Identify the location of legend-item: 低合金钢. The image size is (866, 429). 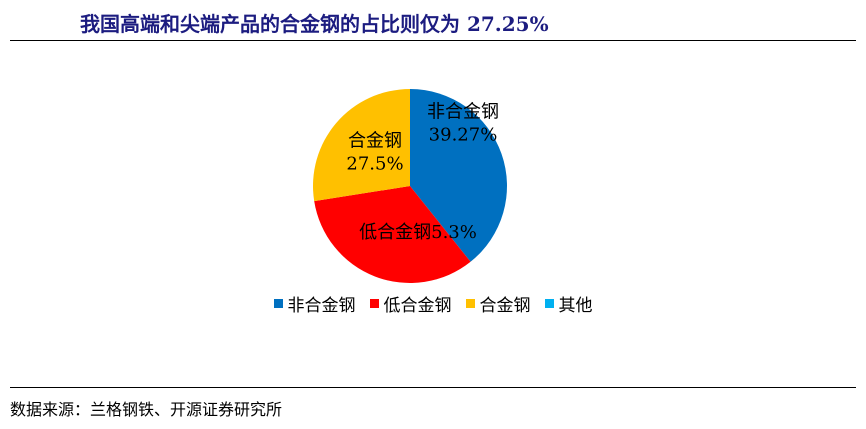
(410, 303).